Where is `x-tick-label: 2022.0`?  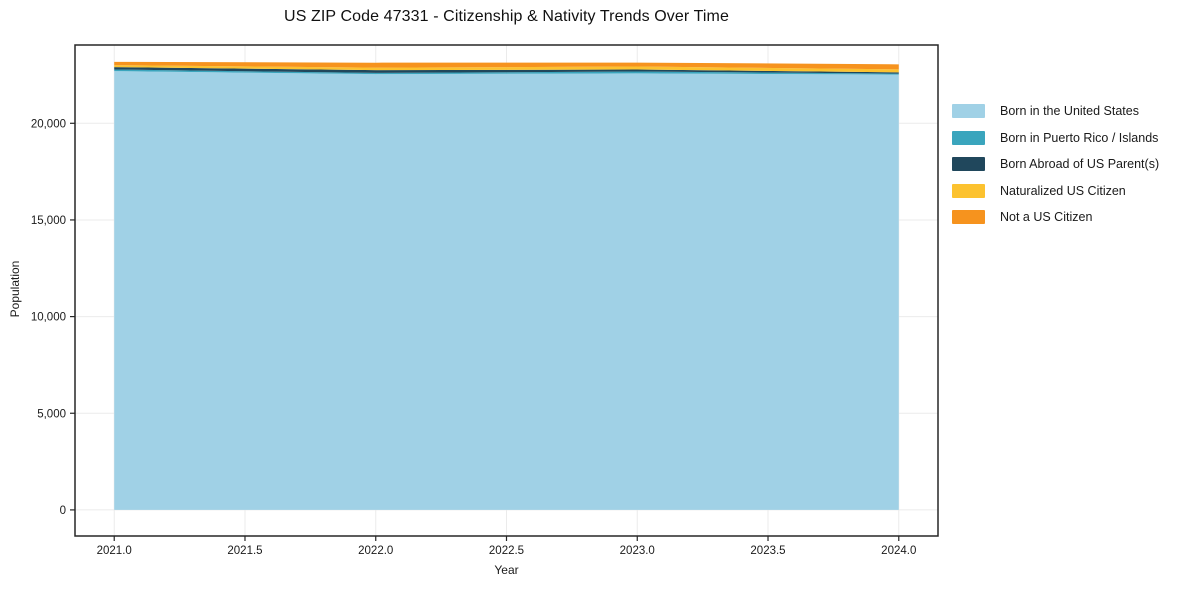
x-tick-label: 2022.0 is located at coordinates (375, 551).